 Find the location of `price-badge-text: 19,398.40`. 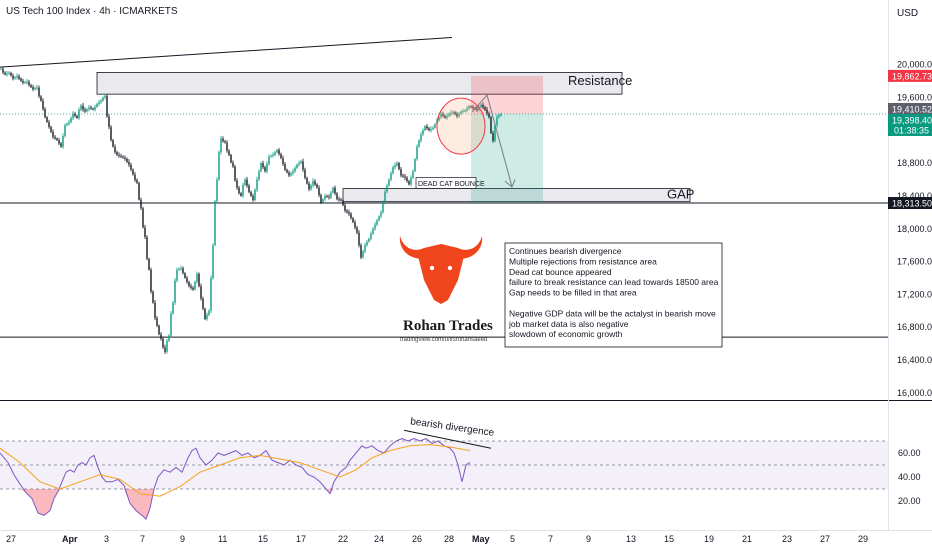

price-badge-text: 19,398.40 is located at coordinates (912, 120).